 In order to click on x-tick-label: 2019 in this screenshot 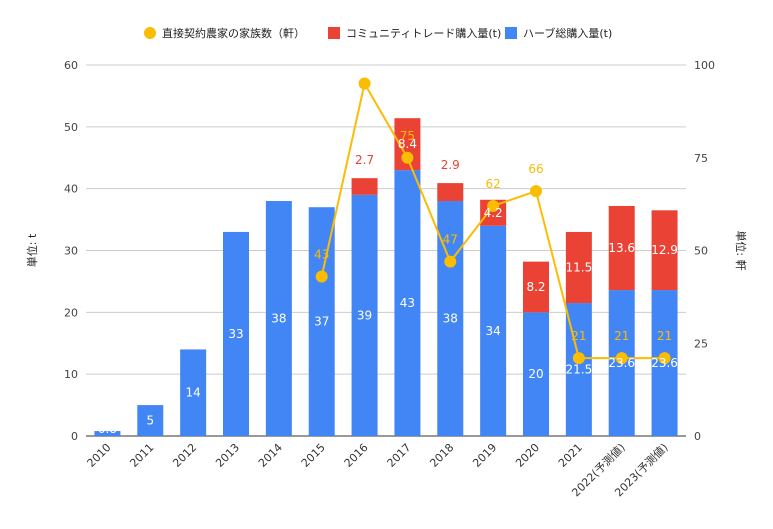, I will do `click(484, 455)`.